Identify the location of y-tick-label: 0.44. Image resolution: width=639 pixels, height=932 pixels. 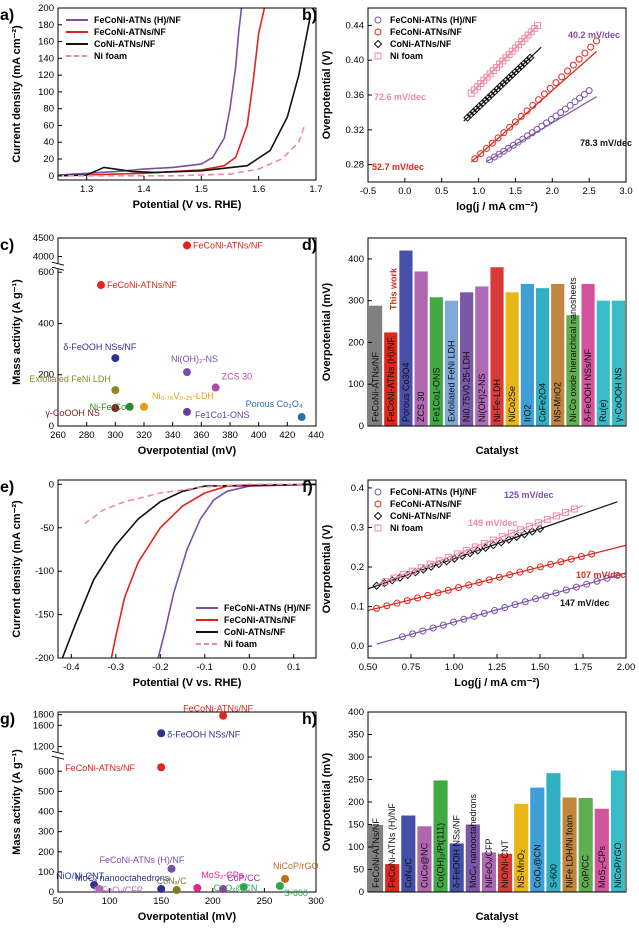
(355, 25).